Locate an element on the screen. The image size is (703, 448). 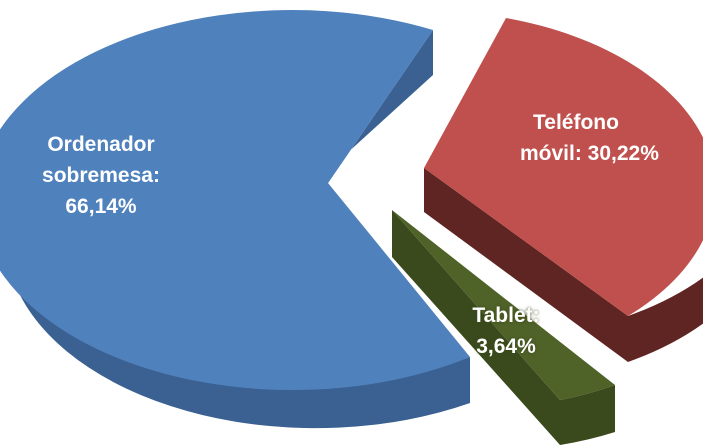
slice-label-line: Tablet: is located at coordinates (506, 315).